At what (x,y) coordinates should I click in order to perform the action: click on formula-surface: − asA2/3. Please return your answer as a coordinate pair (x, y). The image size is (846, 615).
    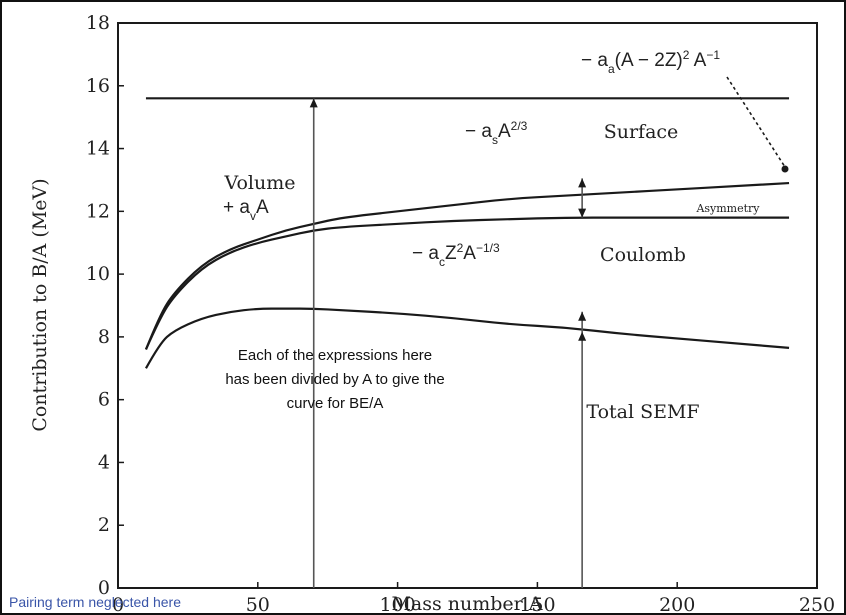
    Looking at the image, I should click on (496, 133).